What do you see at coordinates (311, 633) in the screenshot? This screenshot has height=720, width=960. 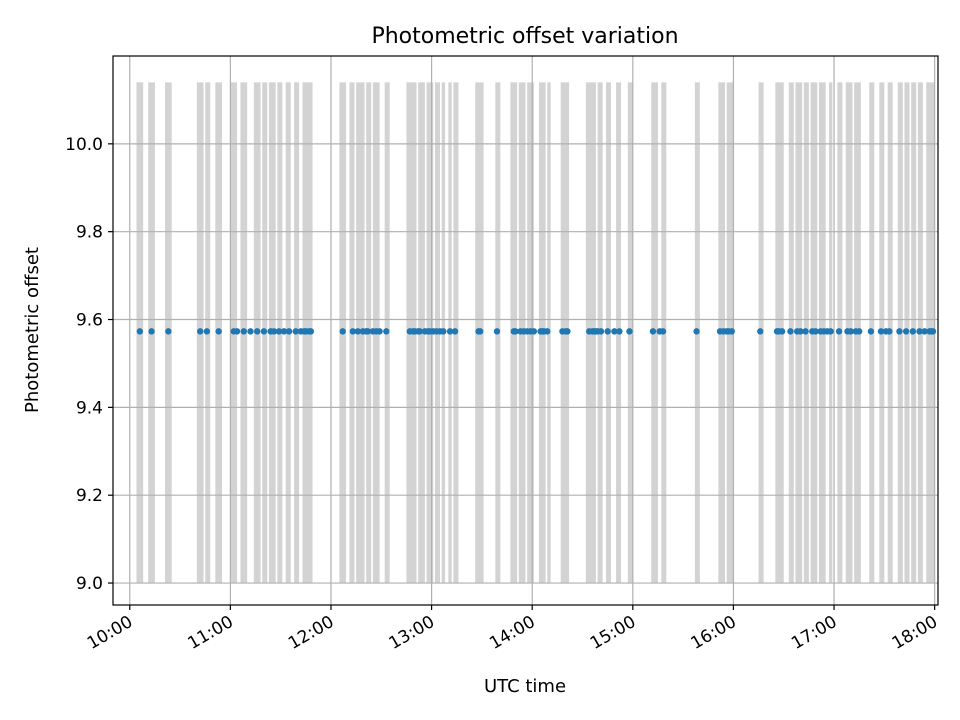 I see `x-tick-label: 12:00` at bounding box center [311, 633].